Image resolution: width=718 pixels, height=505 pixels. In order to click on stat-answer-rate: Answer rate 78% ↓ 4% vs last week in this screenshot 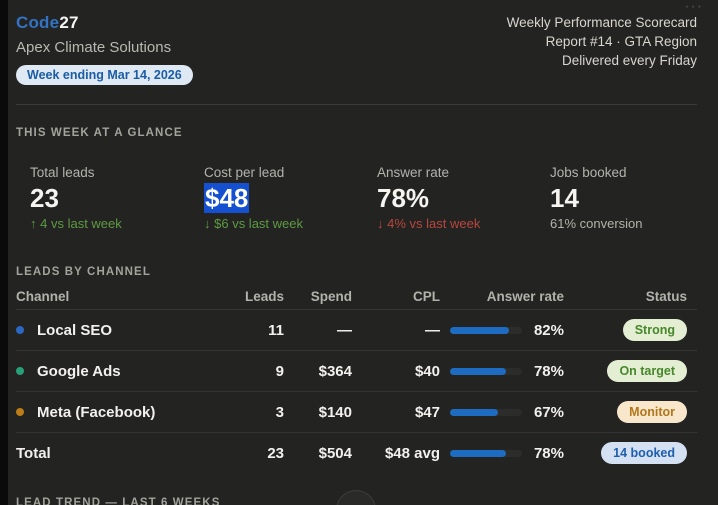, I will do `click(463, 198)`.